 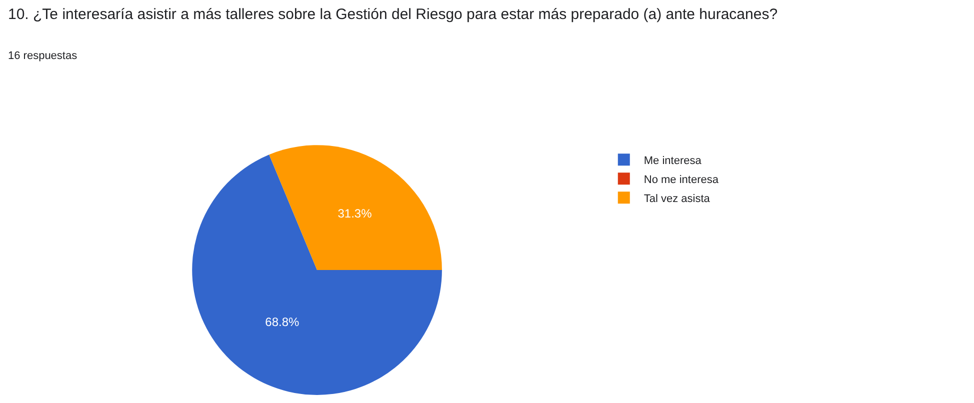 I want to click on text: 16 respuestas, so click(x=43, y=56).